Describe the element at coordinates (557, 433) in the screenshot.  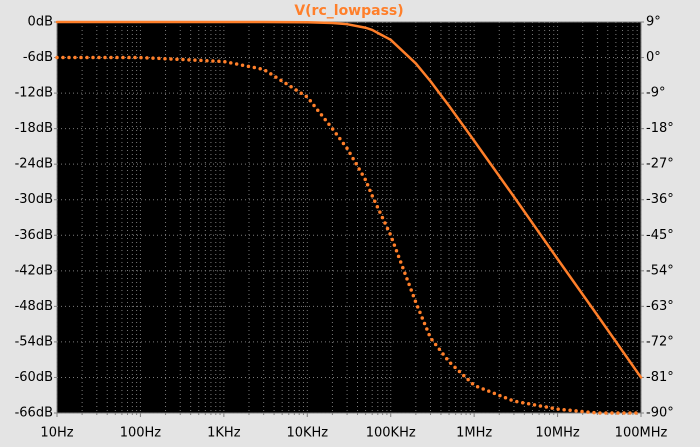
I see `x-tick-label: 10MHz` at that location.